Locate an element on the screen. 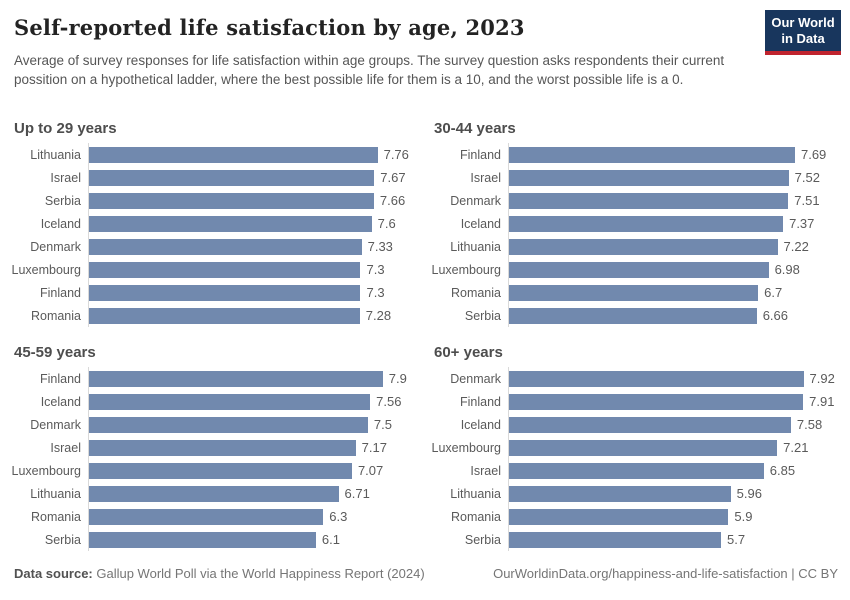  bar-row: 5.7 is located at coordinates (674, 539).